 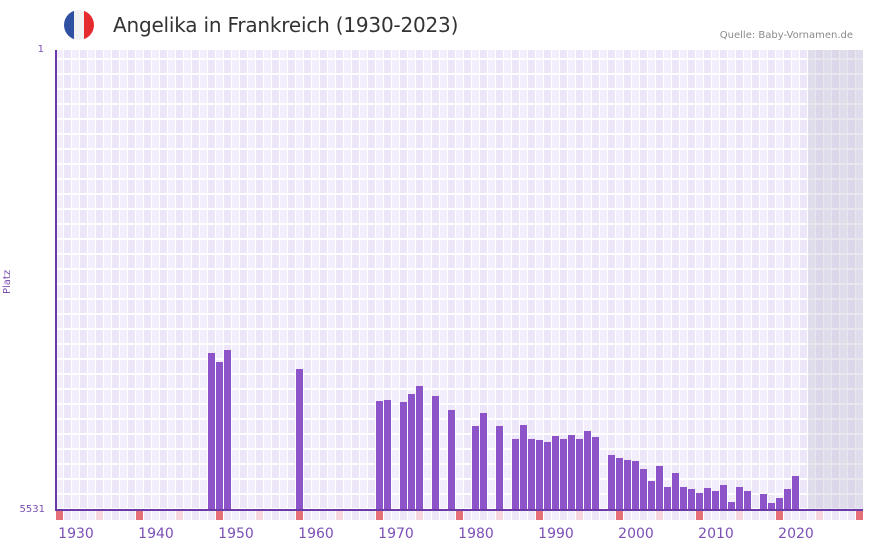 I want to click on bar-1947, so click(x=211, y=431).